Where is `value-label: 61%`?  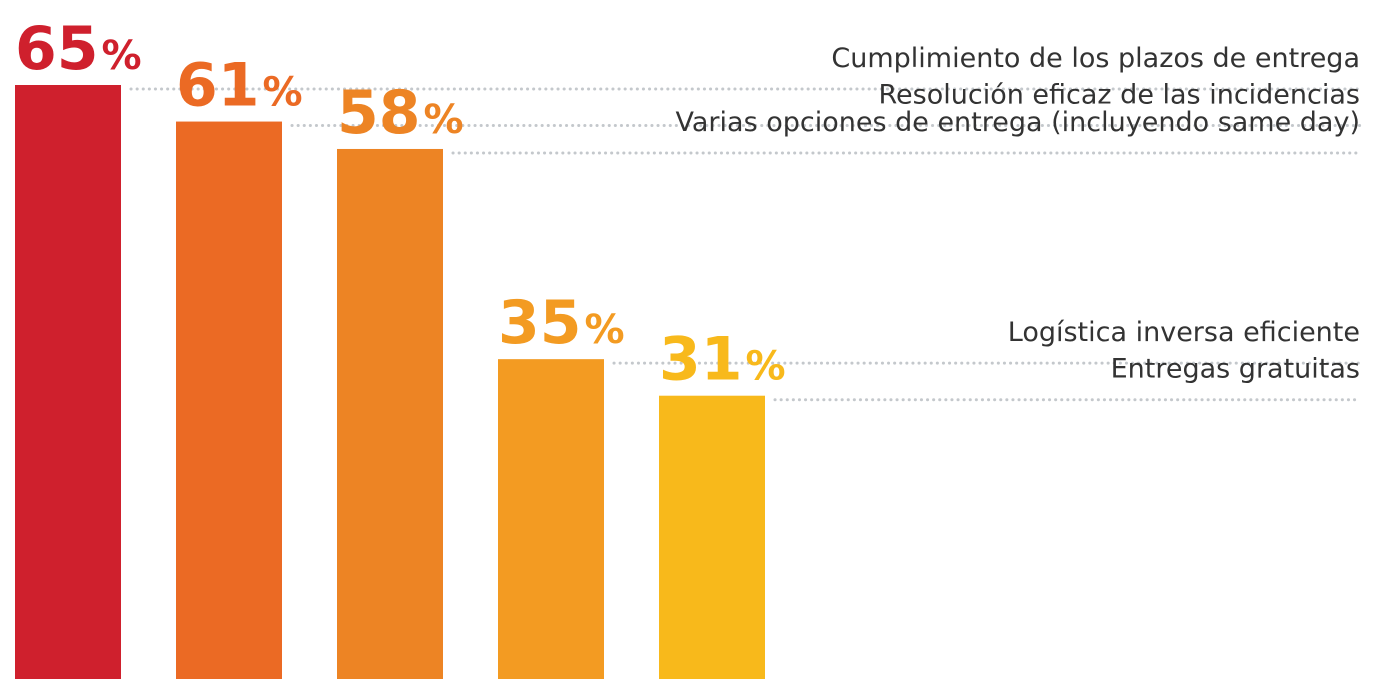
value-label: 61% is located at coordinates (239, 86).